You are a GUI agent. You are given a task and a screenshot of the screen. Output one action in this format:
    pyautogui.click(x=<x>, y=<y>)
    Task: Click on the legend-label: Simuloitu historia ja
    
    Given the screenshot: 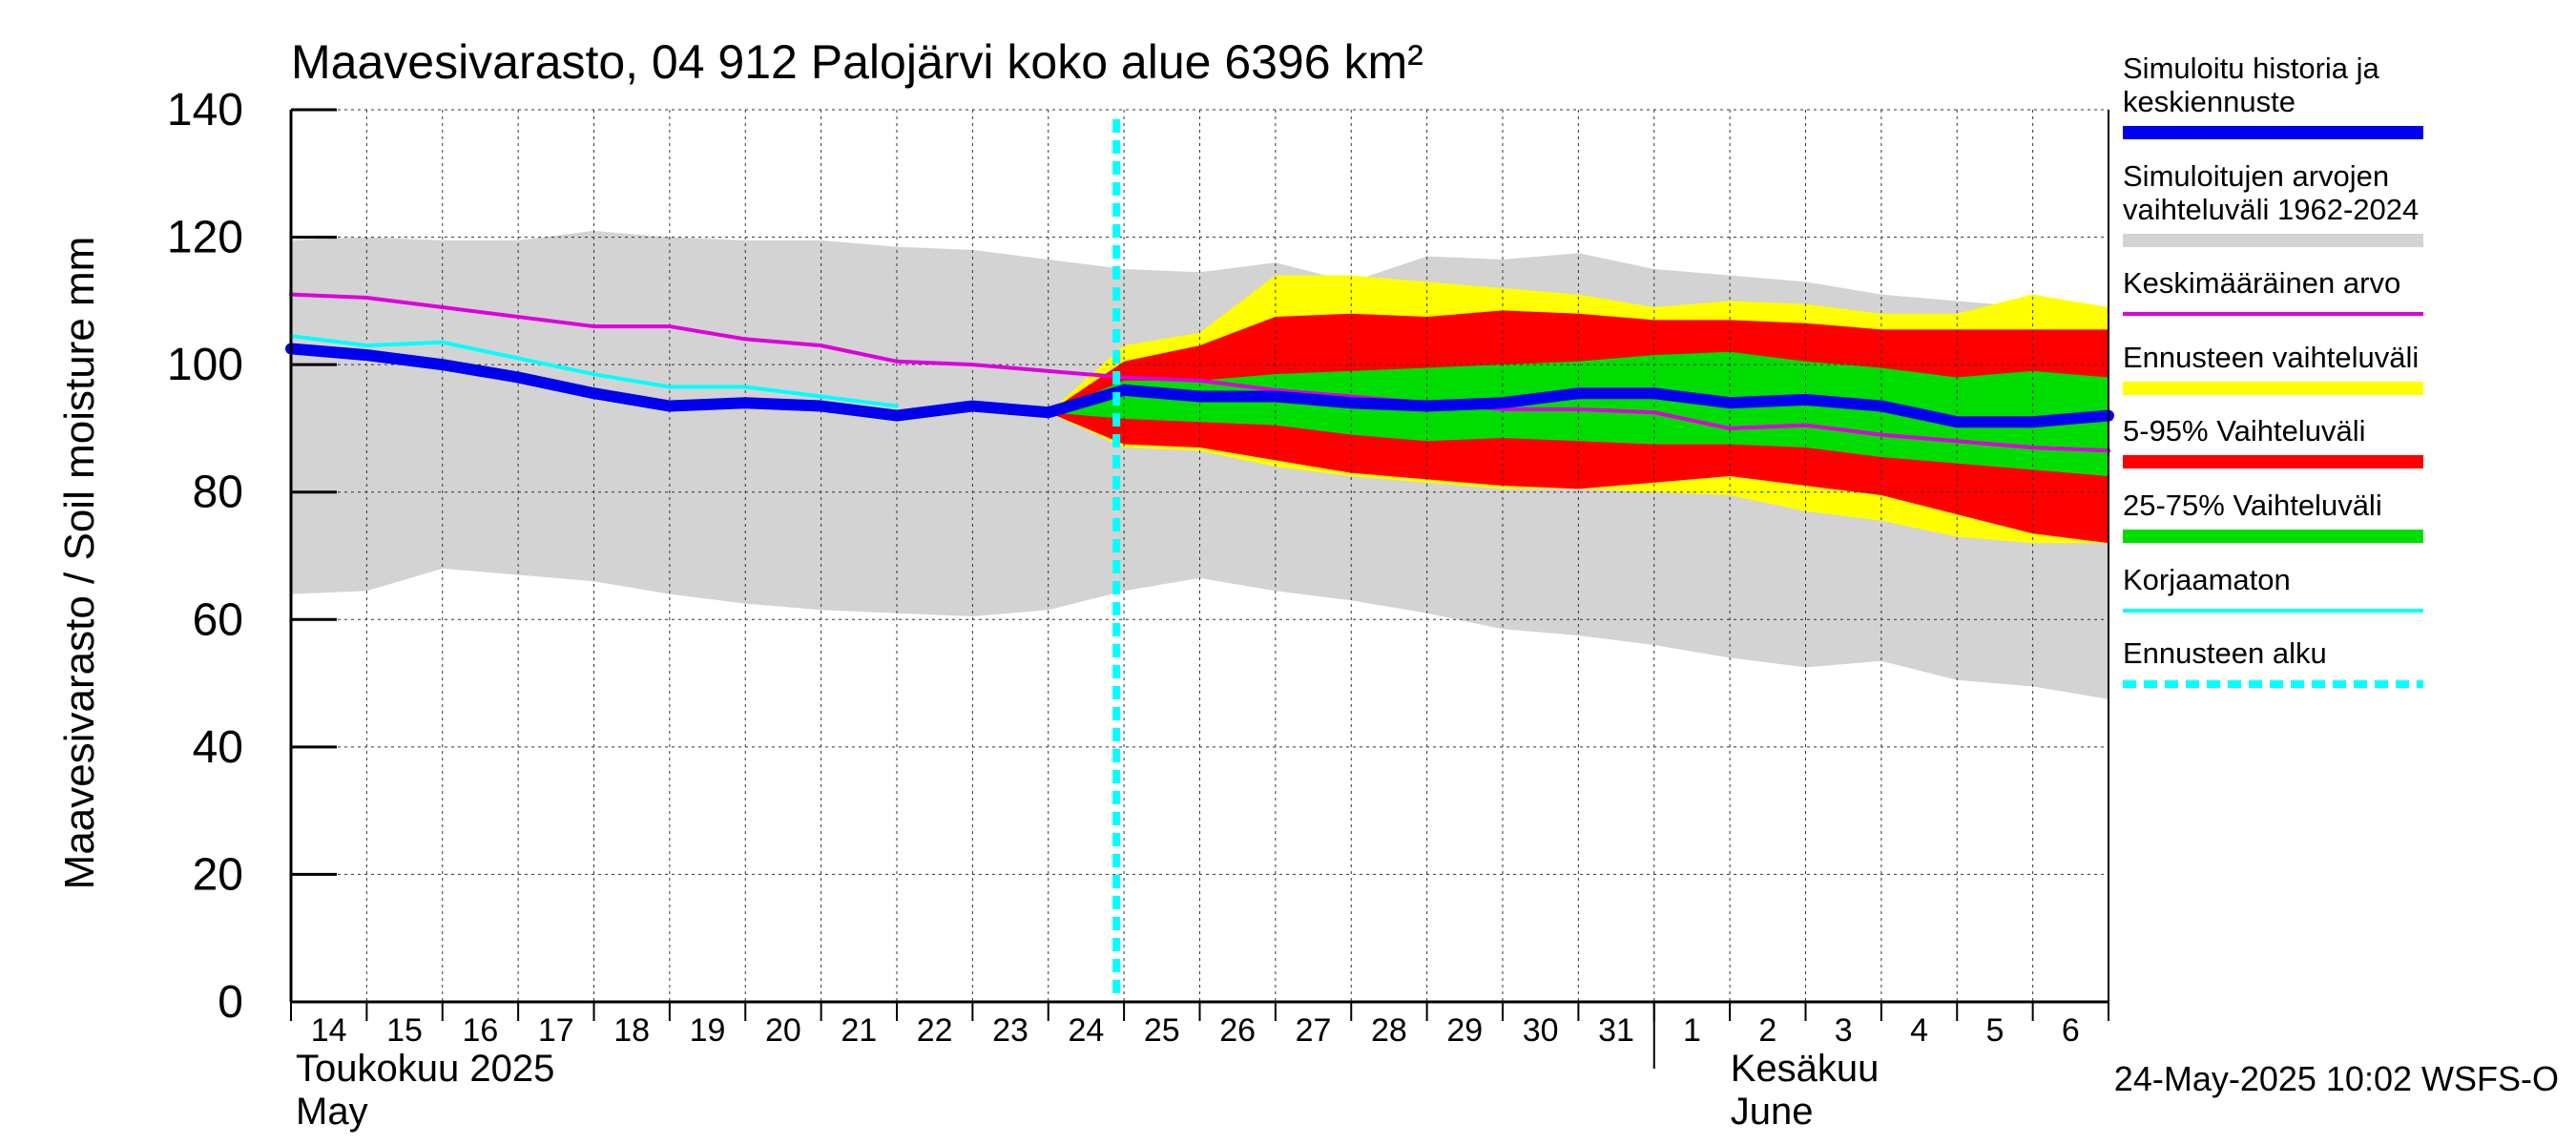 What is the action you would take?
    pyautogui.click(x=2251, y=69)
    